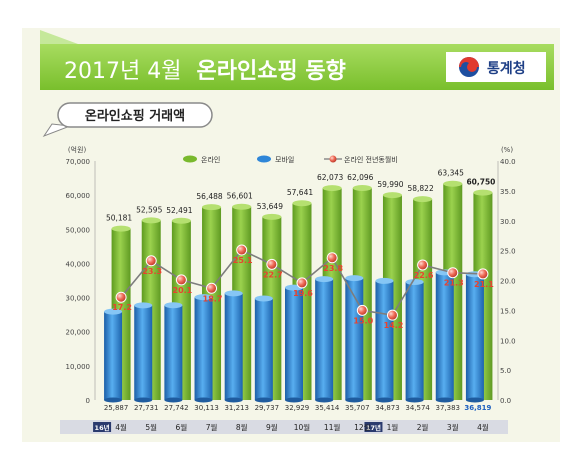  What do you see at coordinates (507, 150) in the screenshot?
I see `y-right-unit: (%)` at bounding box center [507, 150].